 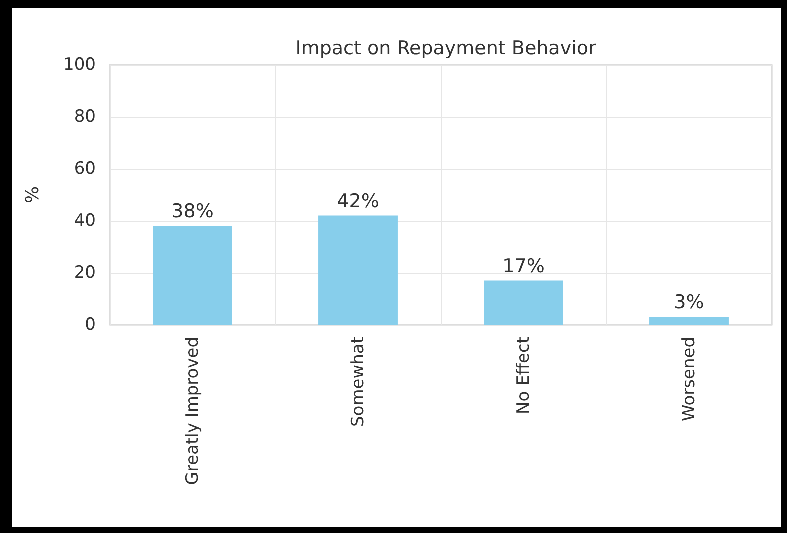 What do you see at coordinates (193, 211) in the screenshot?
I see `data-label: 38%` at bounding box center [193, 211].